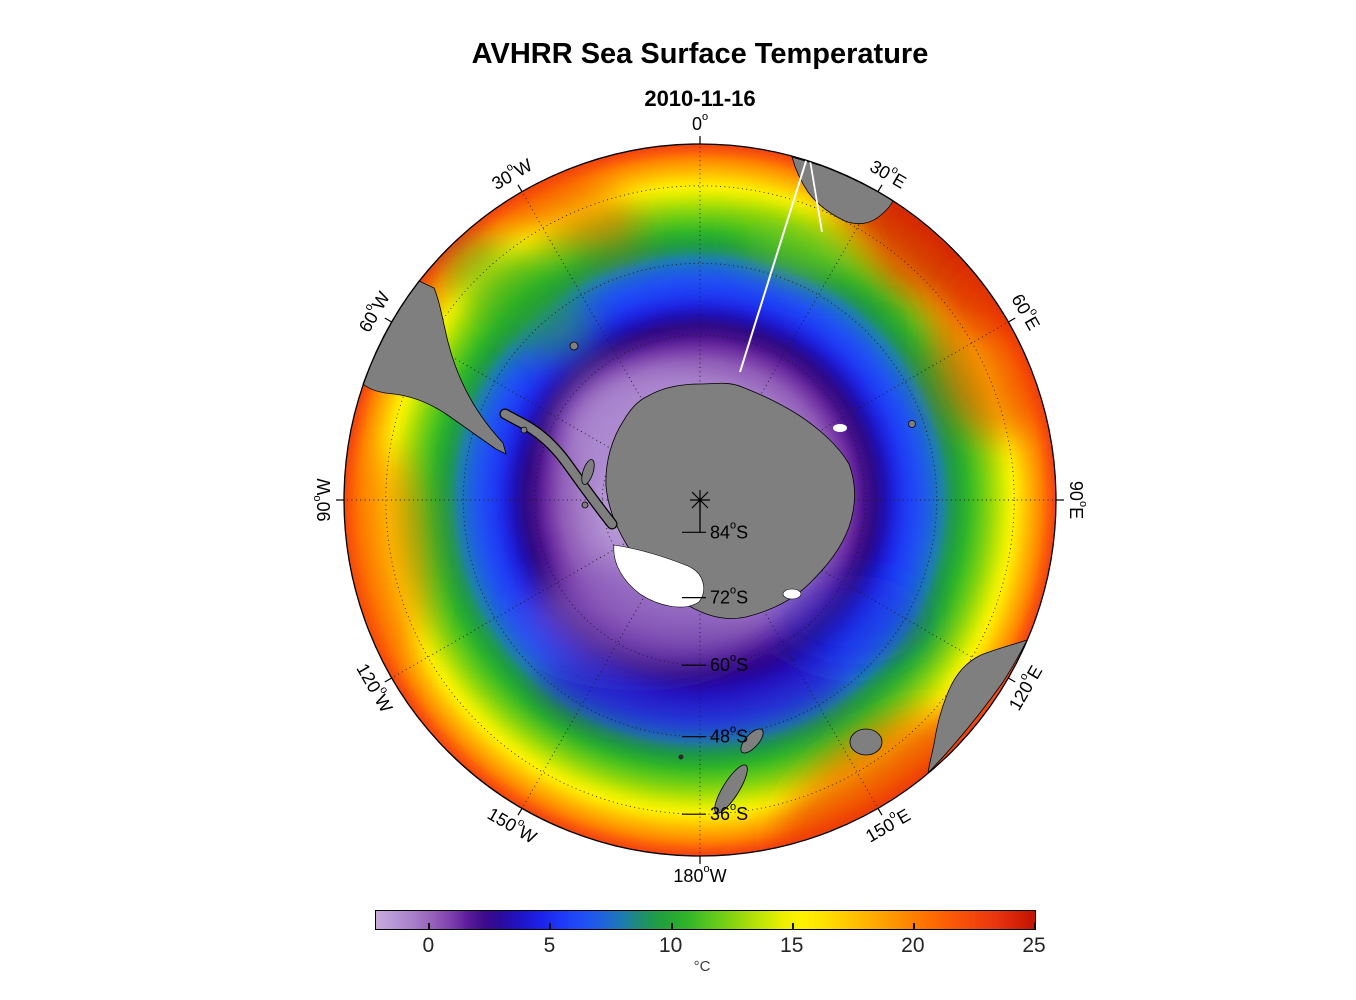 The image size is (1356, 1000). Describe the element at coordinates (699, 874) in the screenshot. I see `meridian-label: 180oW` at that location.